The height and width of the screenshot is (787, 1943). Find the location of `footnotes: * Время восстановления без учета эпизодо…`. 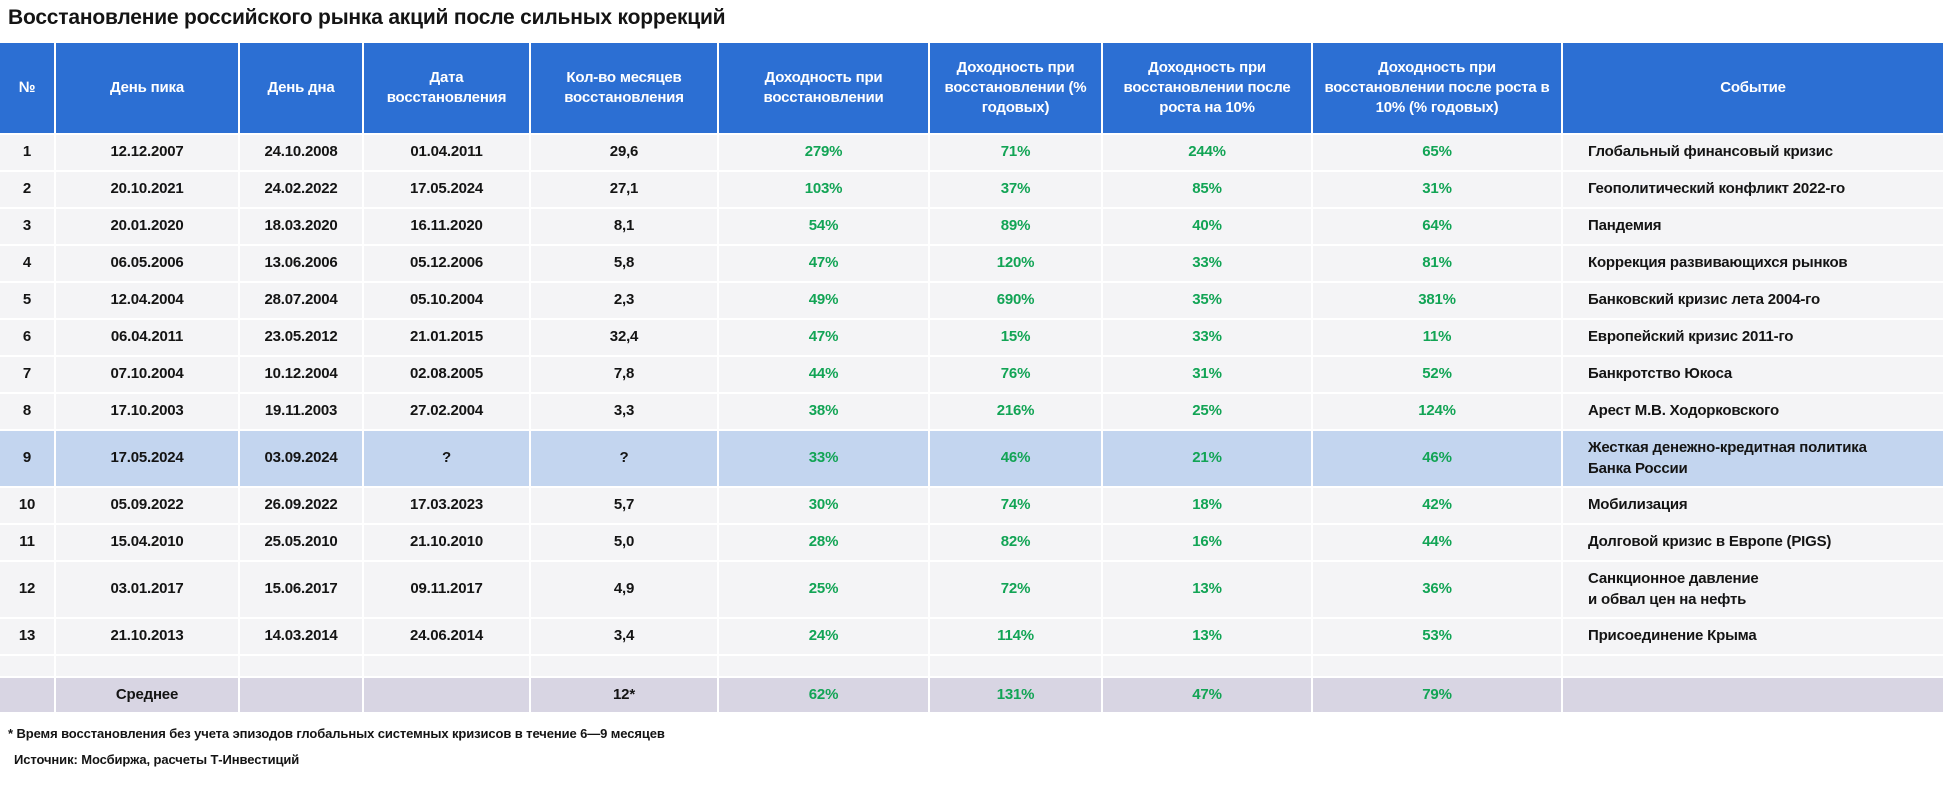

footnotes: * Время восстановления без учета эпизодо… is located at coordinates (975, 746).